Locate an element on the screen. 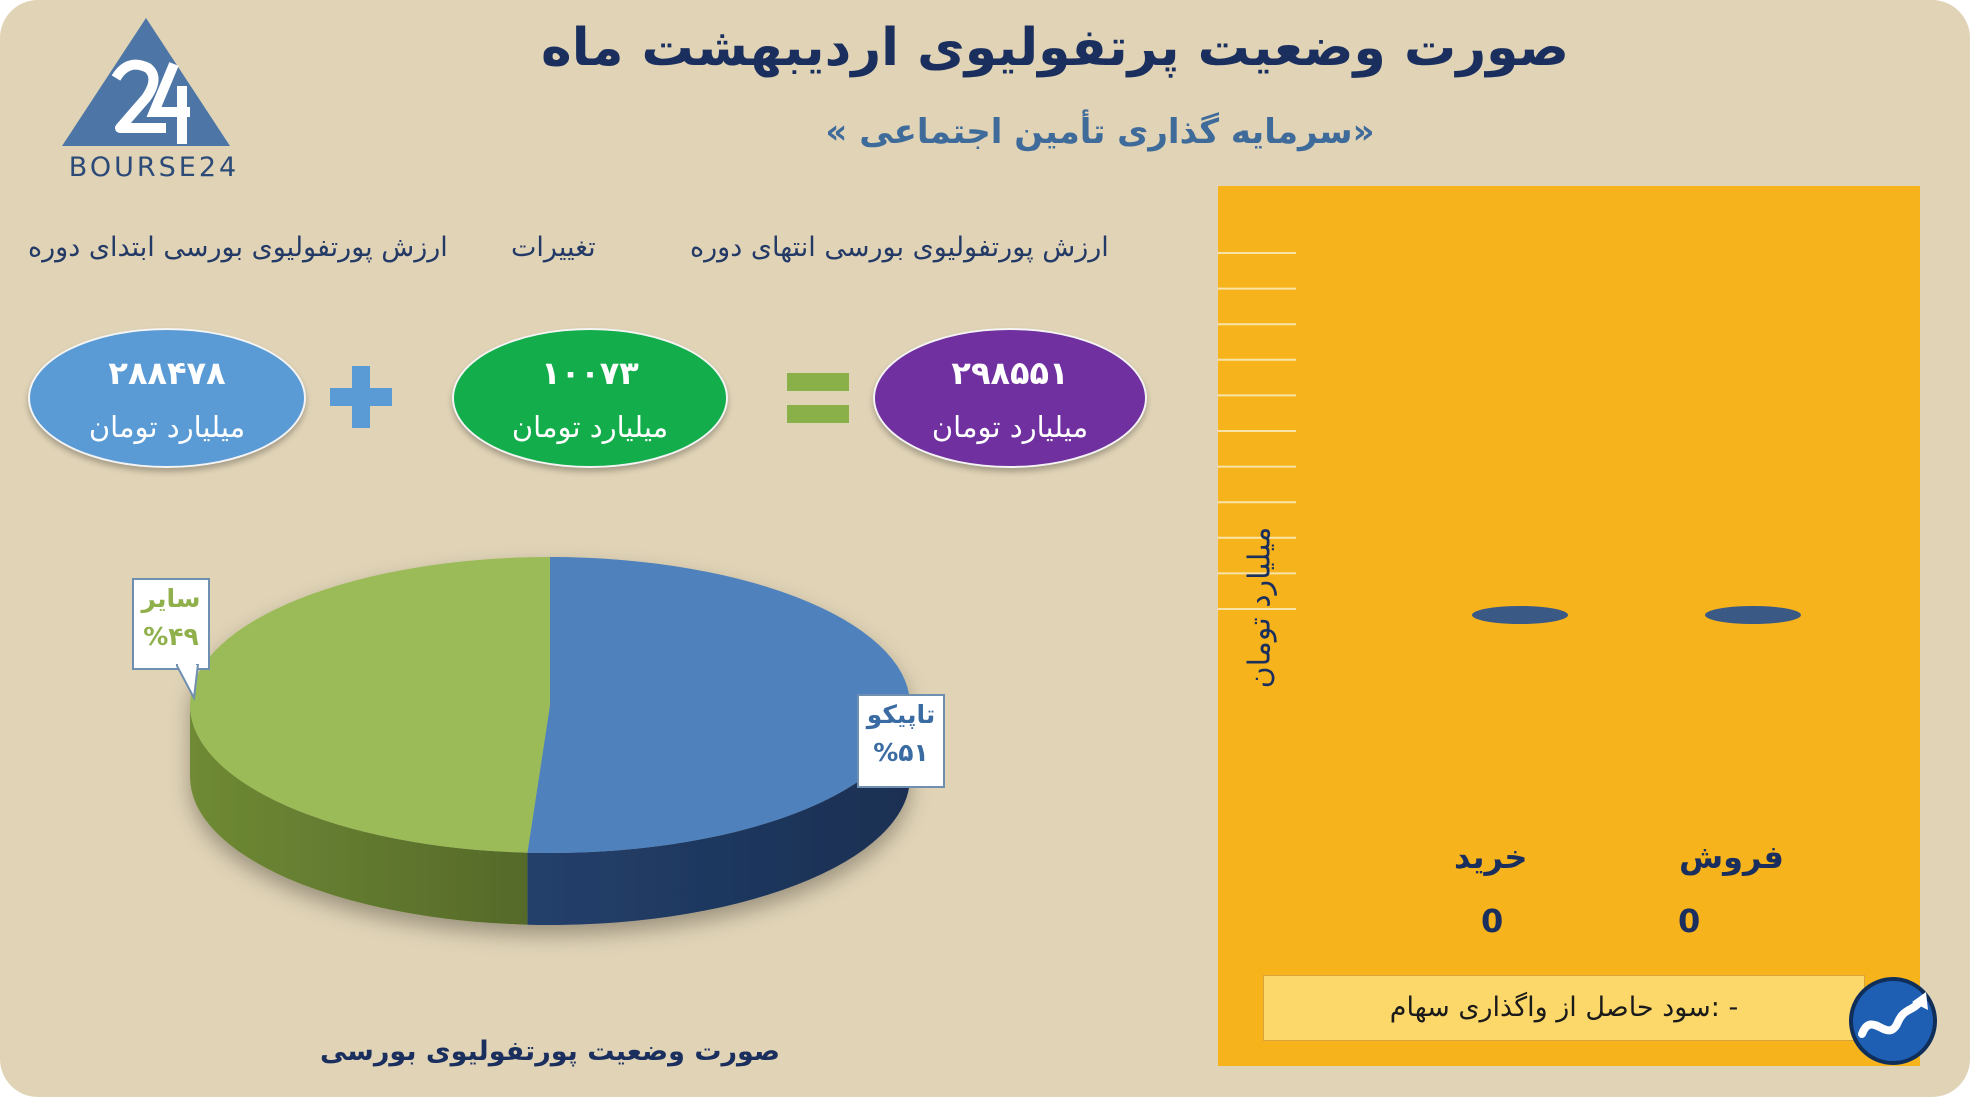  pie-label-other-name: سایر is located at coordinates (171, 598).